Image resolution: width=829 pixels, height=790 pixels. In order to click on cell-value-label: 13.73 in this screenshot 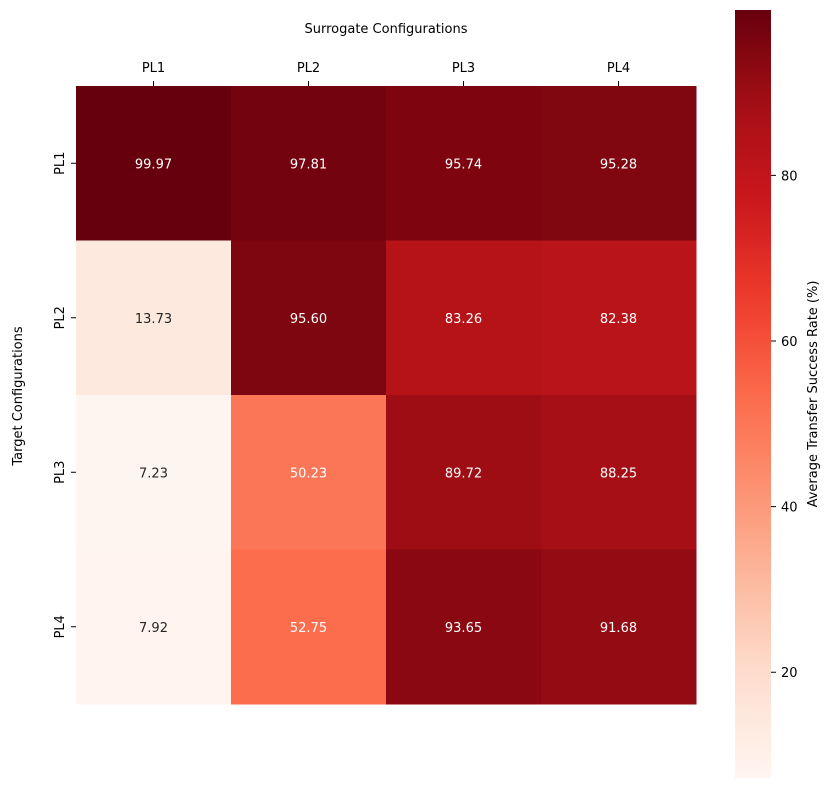, I will do `click(153, 319)`.